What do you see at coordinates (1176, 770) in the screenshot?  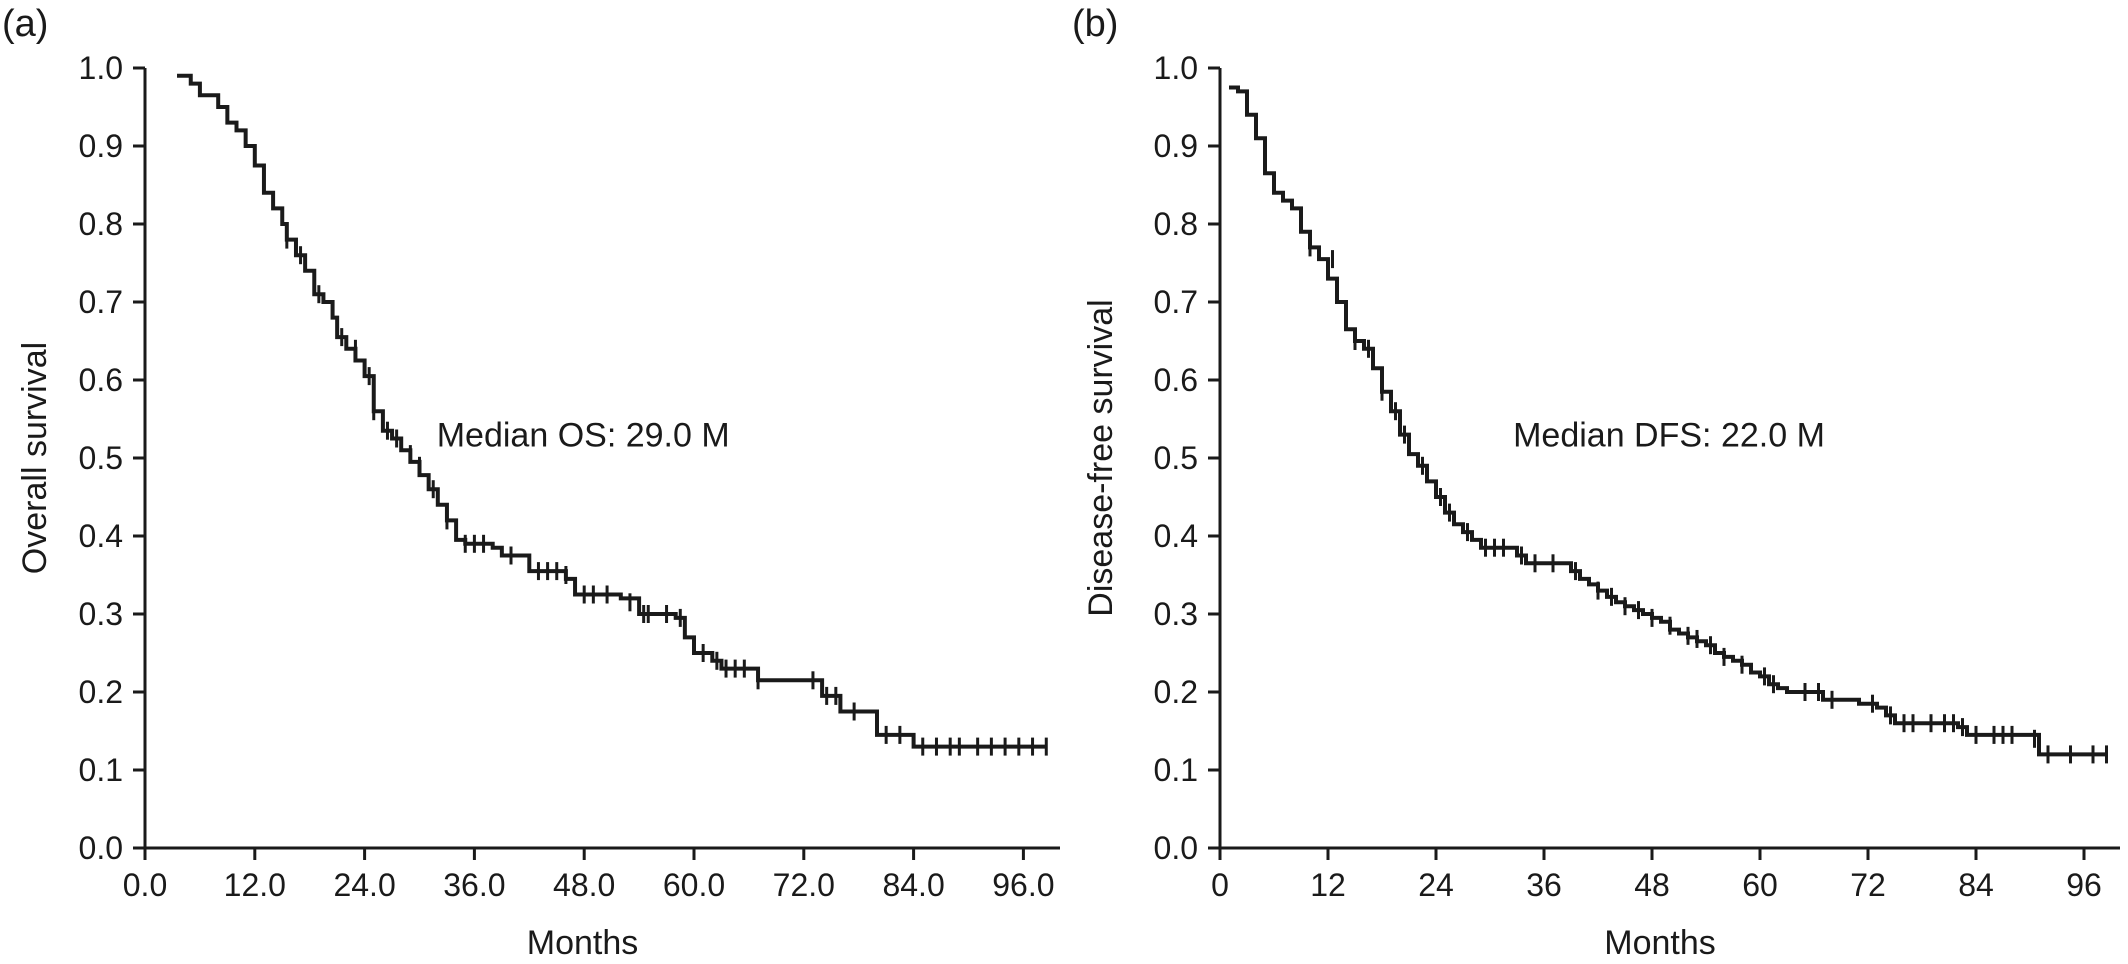 I see `panel-b-y-tick-label: 0.1` at bounding box center [1176, 770].